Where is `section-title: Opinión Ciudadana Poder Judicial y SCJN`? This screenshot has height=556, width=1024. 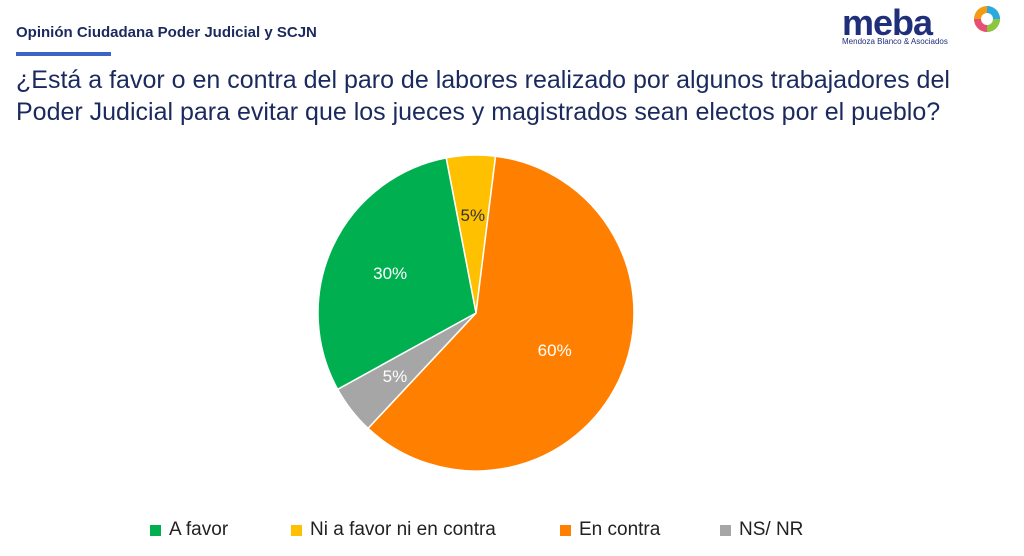 section-title: Opinión Ciudadana Poder Judicial y SCJN is located at coordinates (166, 32).